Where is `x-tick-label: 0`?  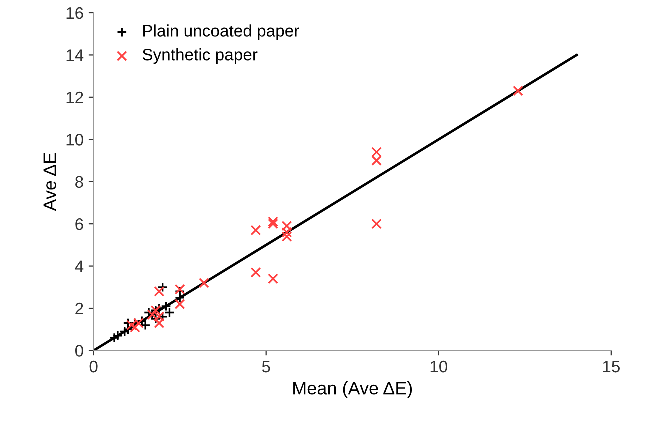
x-tick-label: 0 is located at coordinates (94, 366).